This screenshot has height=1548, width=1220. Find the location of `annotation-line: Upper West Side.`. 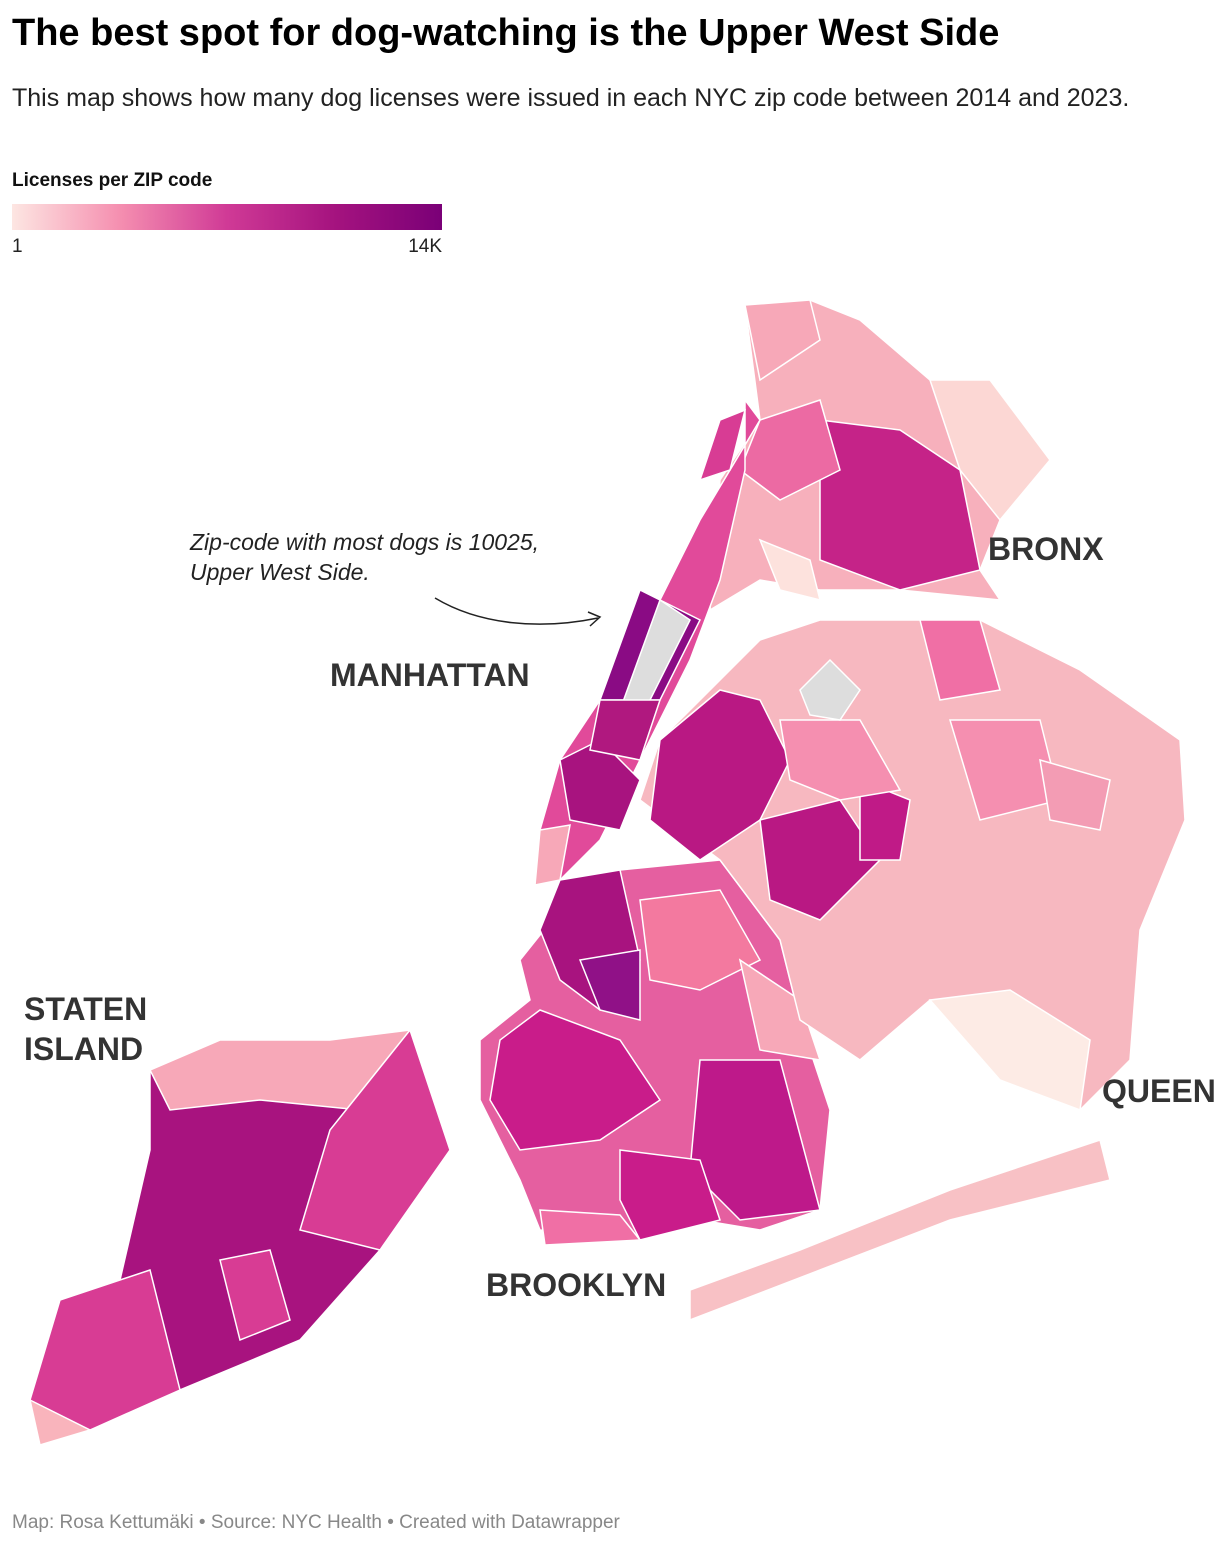

annotation-line: Upper West Side. is located at coordinates (280, 572).